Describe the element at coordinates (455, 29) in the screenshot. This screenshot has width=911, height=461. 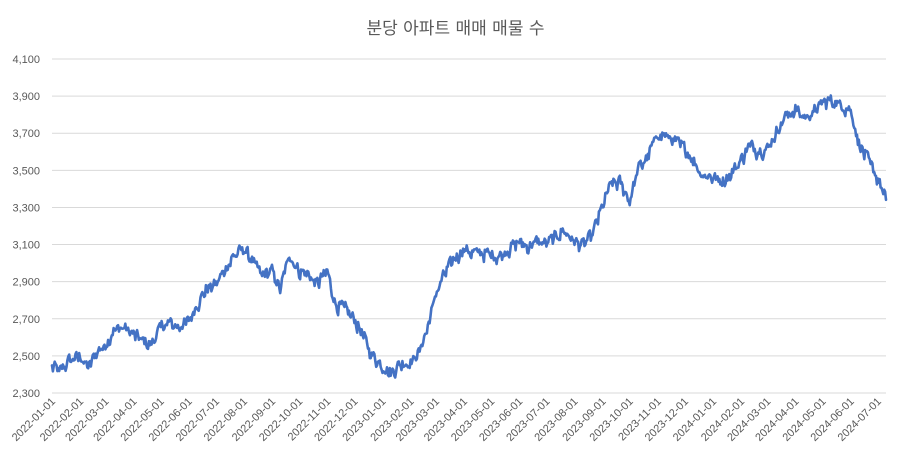
I see `chart-title: 분당 아파트 매매 매물 수` at that location.